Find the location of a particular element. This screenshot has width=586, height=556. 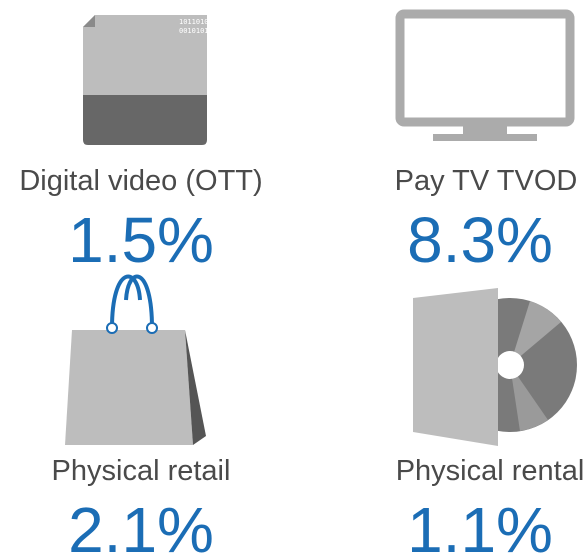

dvd-icon is located at coordinates (495, 367).